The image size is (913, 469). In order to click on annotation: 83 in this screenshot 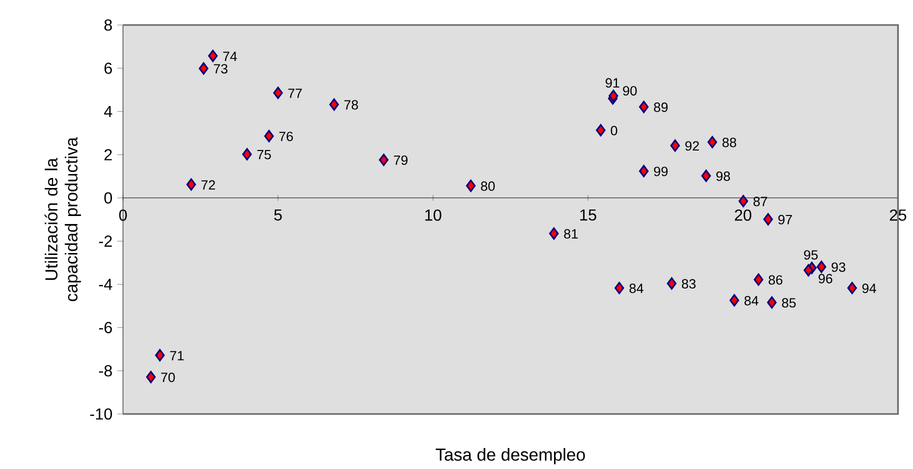, I will do `click(689, 284)`.